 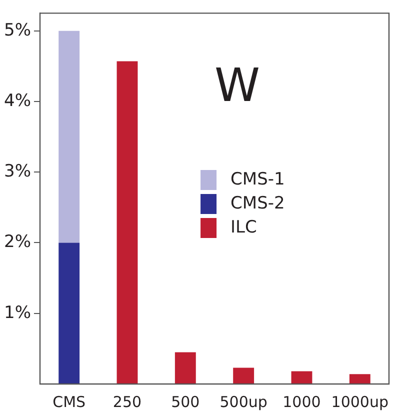 I want to click on text: W, so click(x=237, y=85).